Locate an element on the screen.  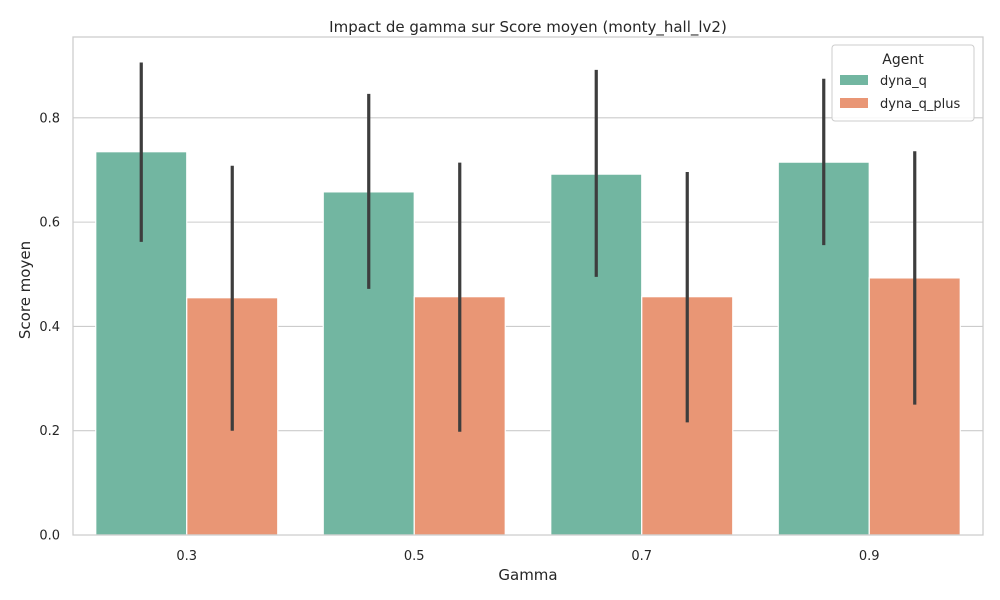
y-tick-label: 0.0 is located at coordinates (49, 536).